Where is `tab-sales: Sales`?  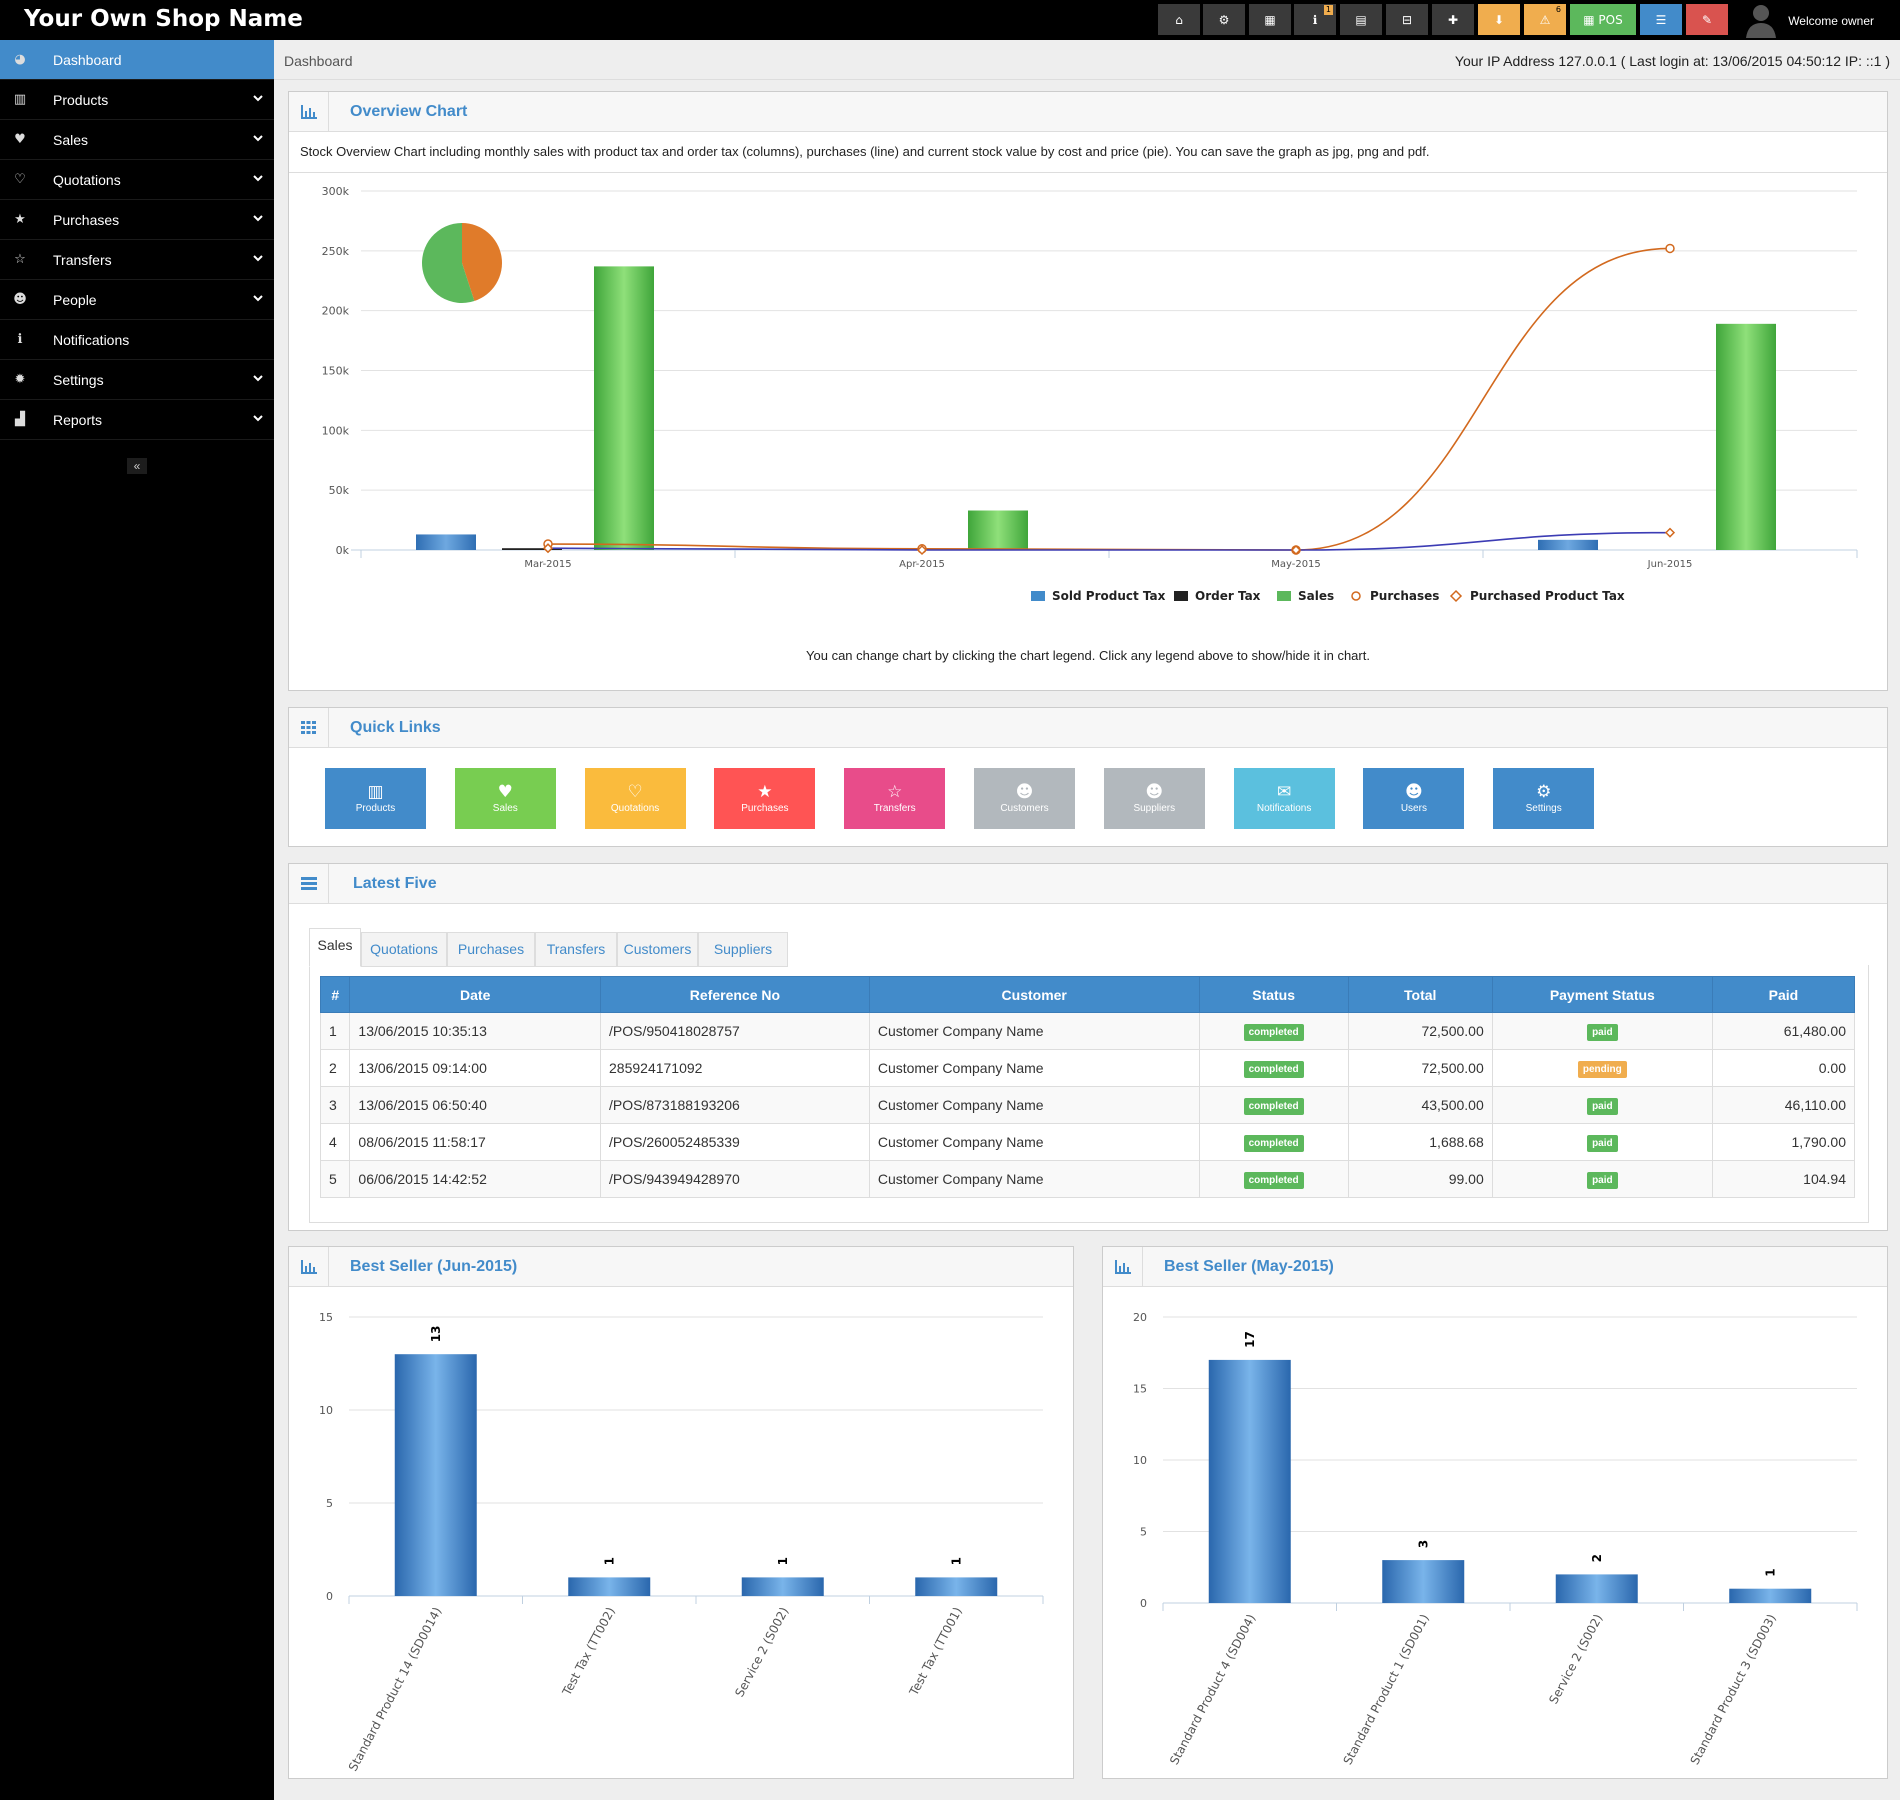 tab-sales: Sales is located at coordinates (335, 947).